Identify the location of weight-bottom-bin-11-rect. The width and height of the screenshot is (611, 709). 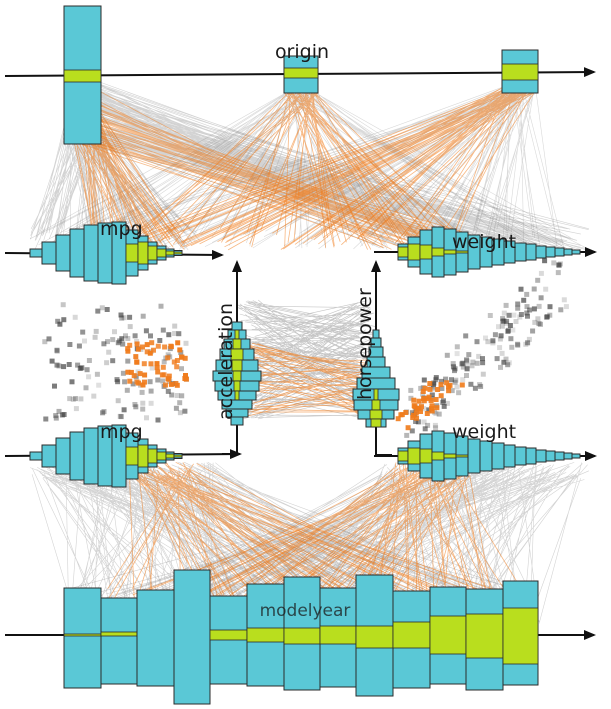
(520, 456).